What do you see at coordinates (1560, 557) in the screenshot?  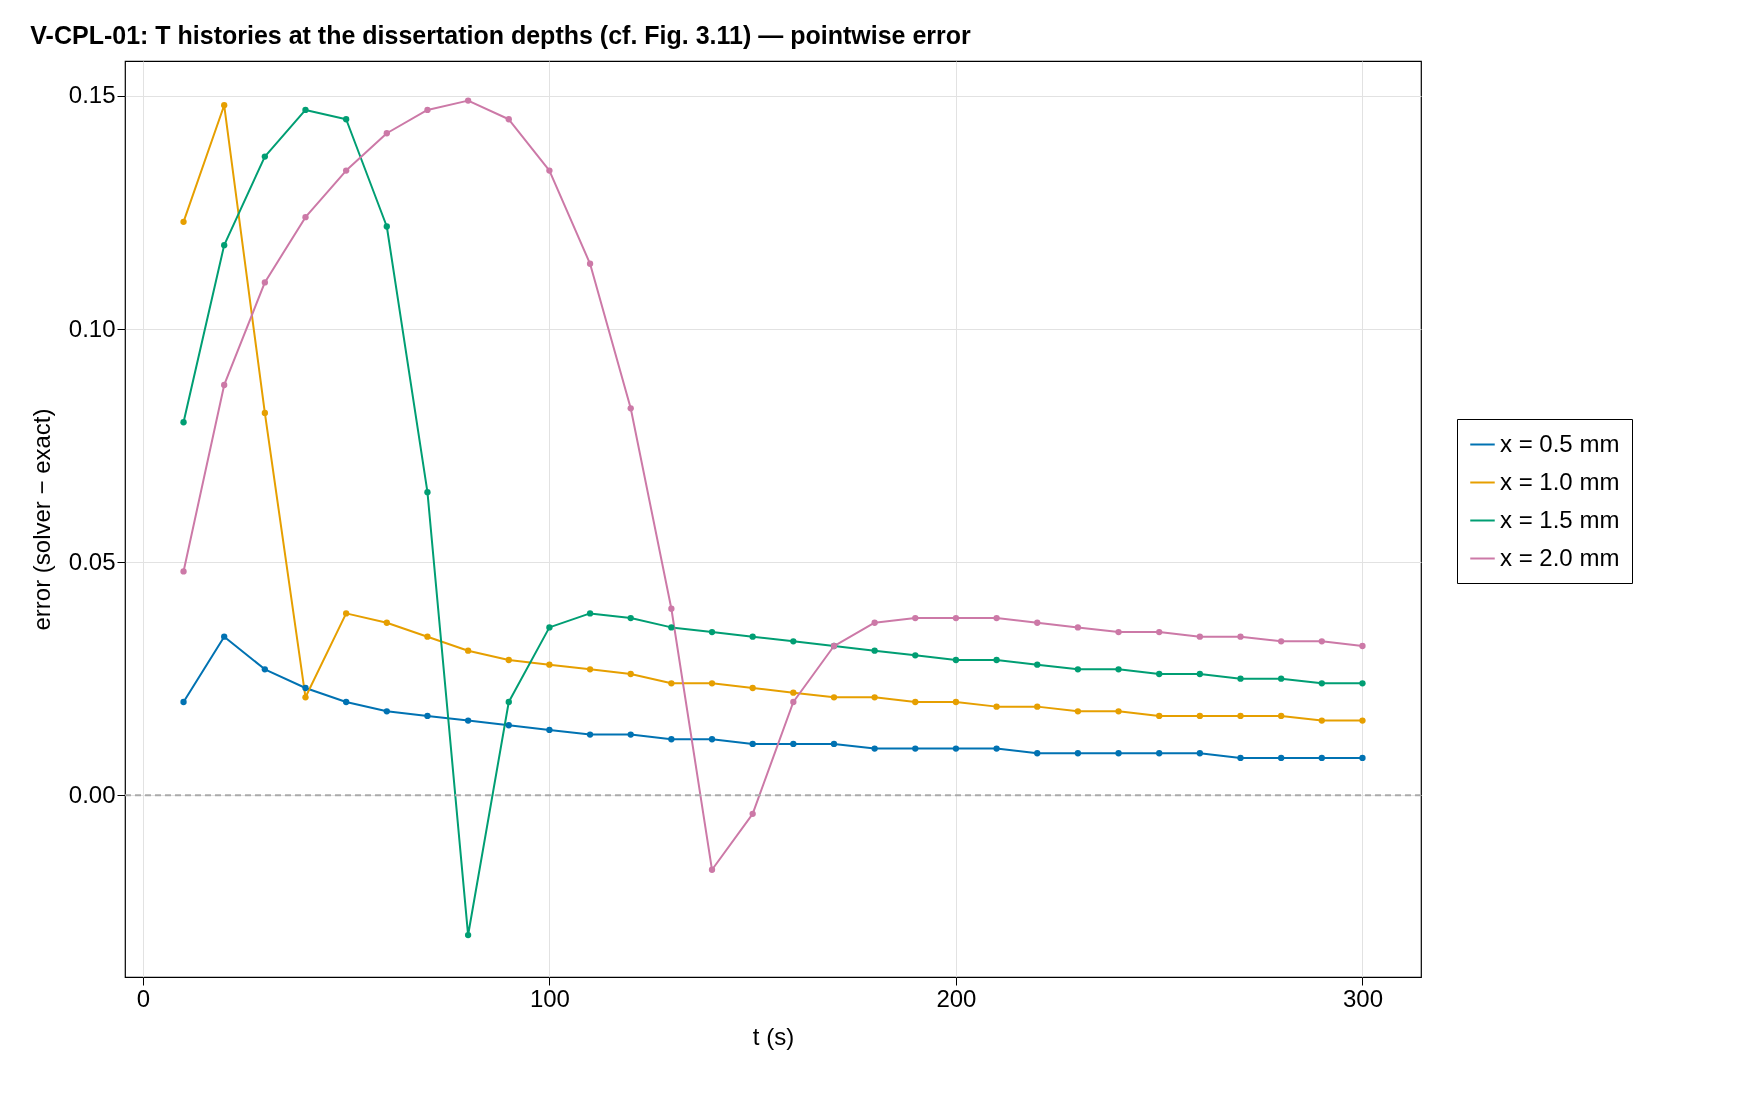 I see `legend-label: x = 2.0 mm` at bounding box center [1560, 557].